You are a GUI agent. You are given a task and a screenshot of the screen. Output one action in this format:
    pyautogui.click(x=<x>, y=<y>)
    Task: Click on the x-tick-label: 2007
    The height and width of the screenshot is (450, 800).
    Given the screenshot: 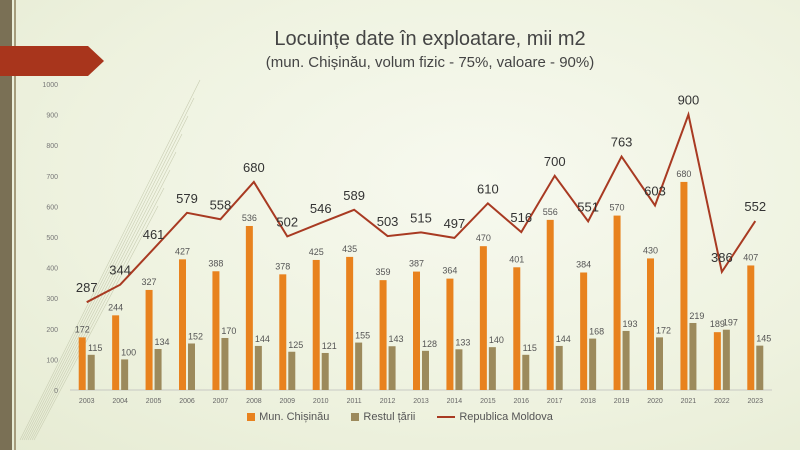 What is the action you would take?
    pyautogui.click(x=221, y=401)
    